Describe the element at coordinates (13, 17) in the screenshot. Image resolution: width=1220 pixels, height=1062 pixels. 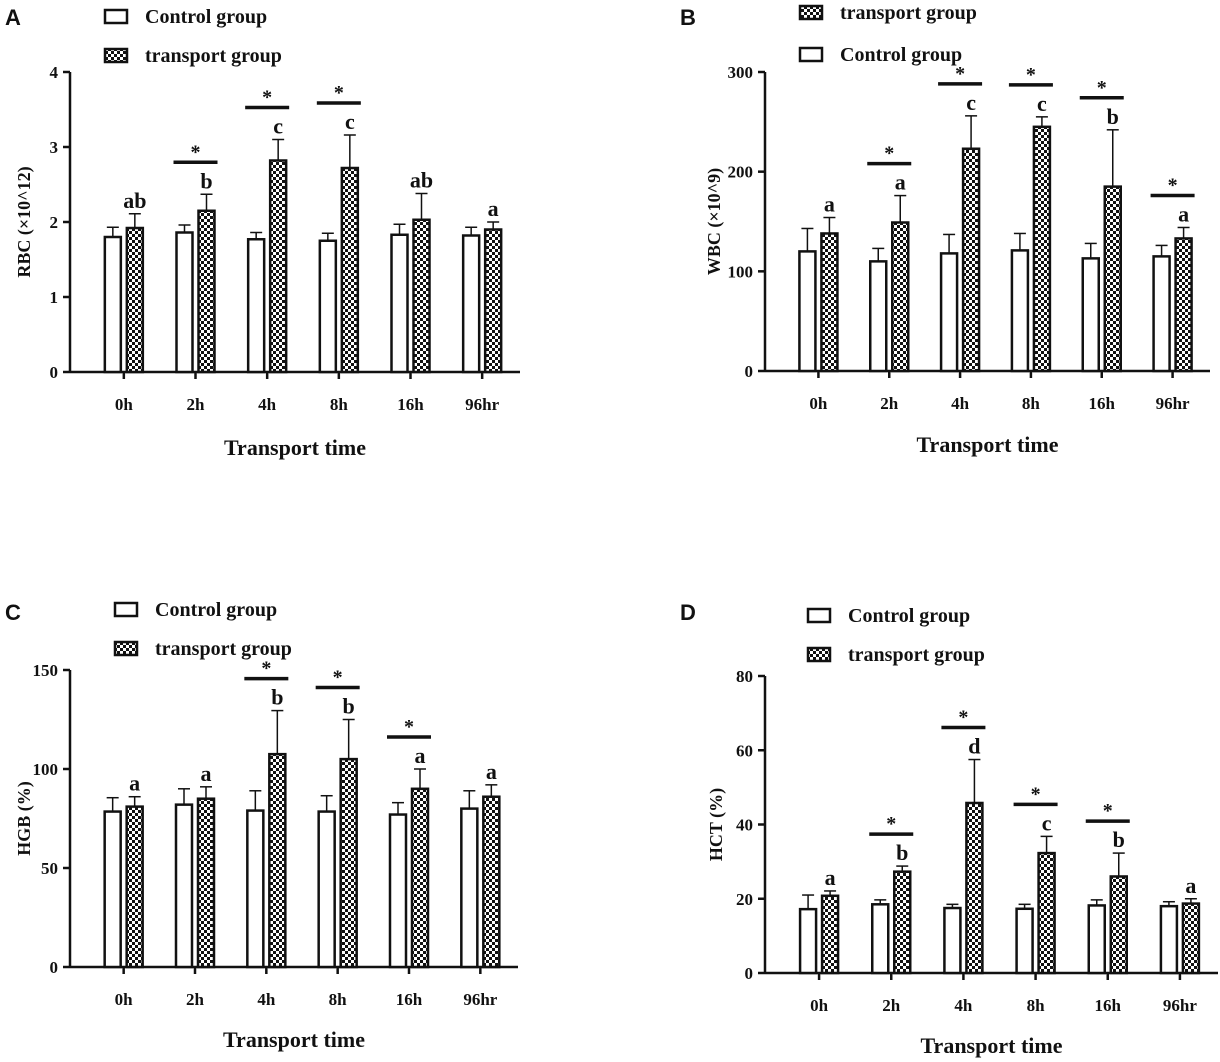
I see `panel-letter-a: A` at that location.